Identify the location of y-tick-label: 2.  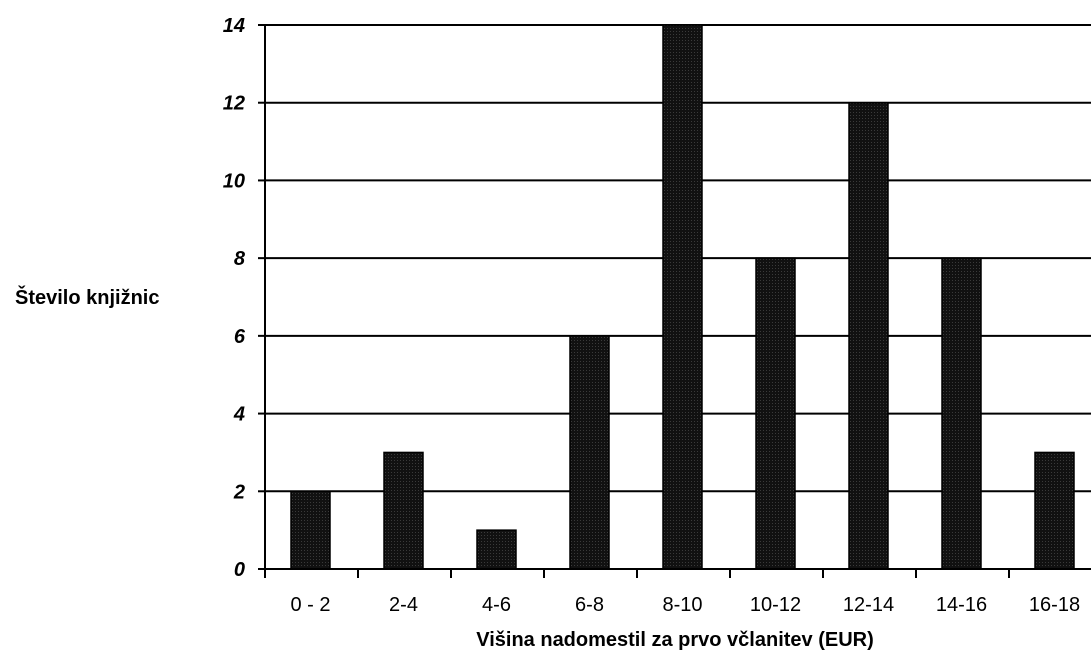
(239, 492).